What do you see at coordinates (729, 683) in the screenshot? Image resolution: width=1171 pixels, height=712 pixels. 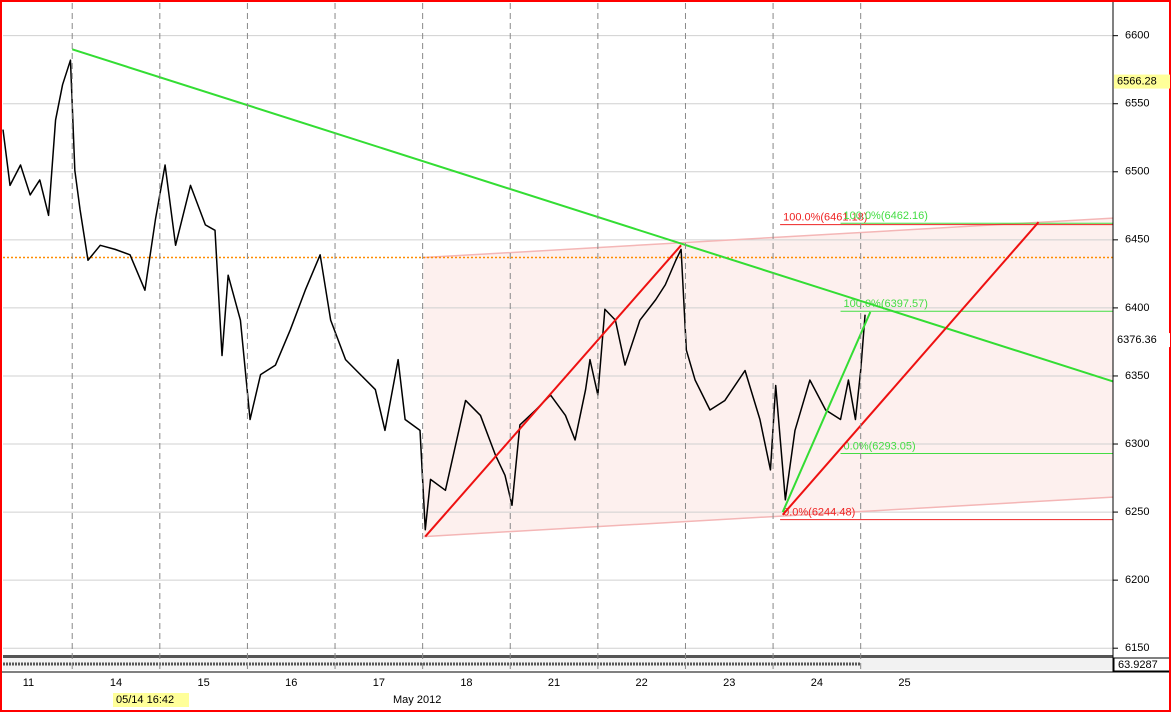 I see `x-tick-label: 23` at bounding box center [729, 683].